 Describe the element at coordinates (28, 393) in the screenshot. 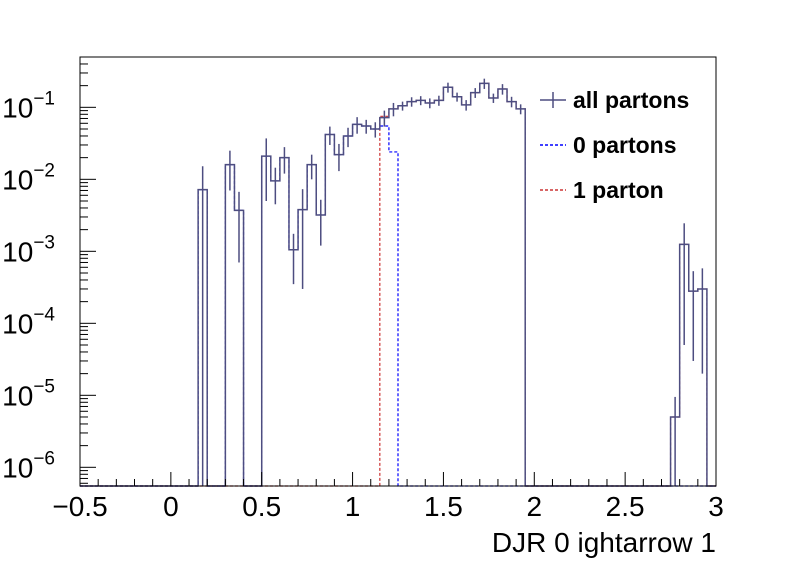

I see `y-tick-label: 10⁻⁵` at that location.